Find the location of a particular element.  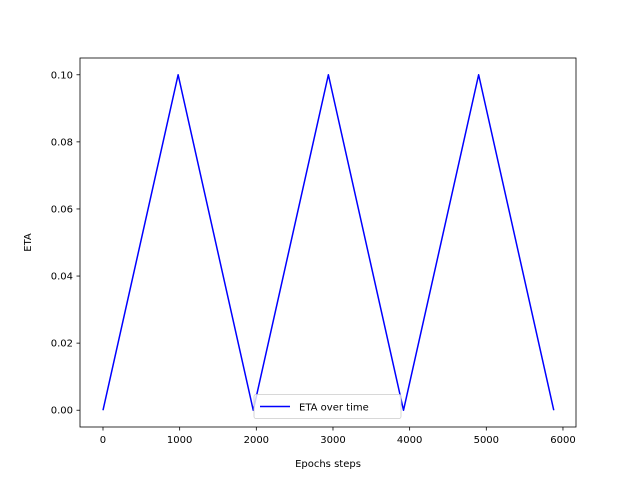

legend-label: ETA over time is located at coordinates (334, 408).